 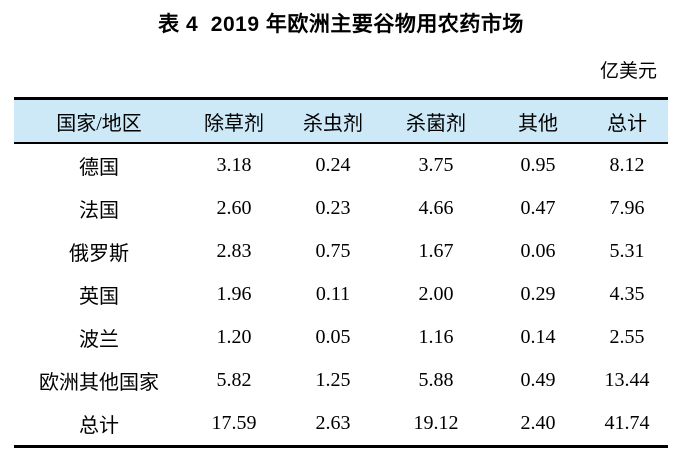 I want to click on table-cell: 0.95, so click(x=538, y=165).